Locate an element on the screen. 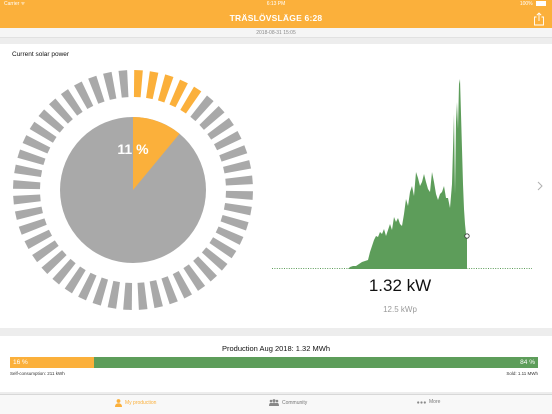 The image size is (552, 414). production-split-bar: 16 % 84 % is located at coordinates (274, 362).